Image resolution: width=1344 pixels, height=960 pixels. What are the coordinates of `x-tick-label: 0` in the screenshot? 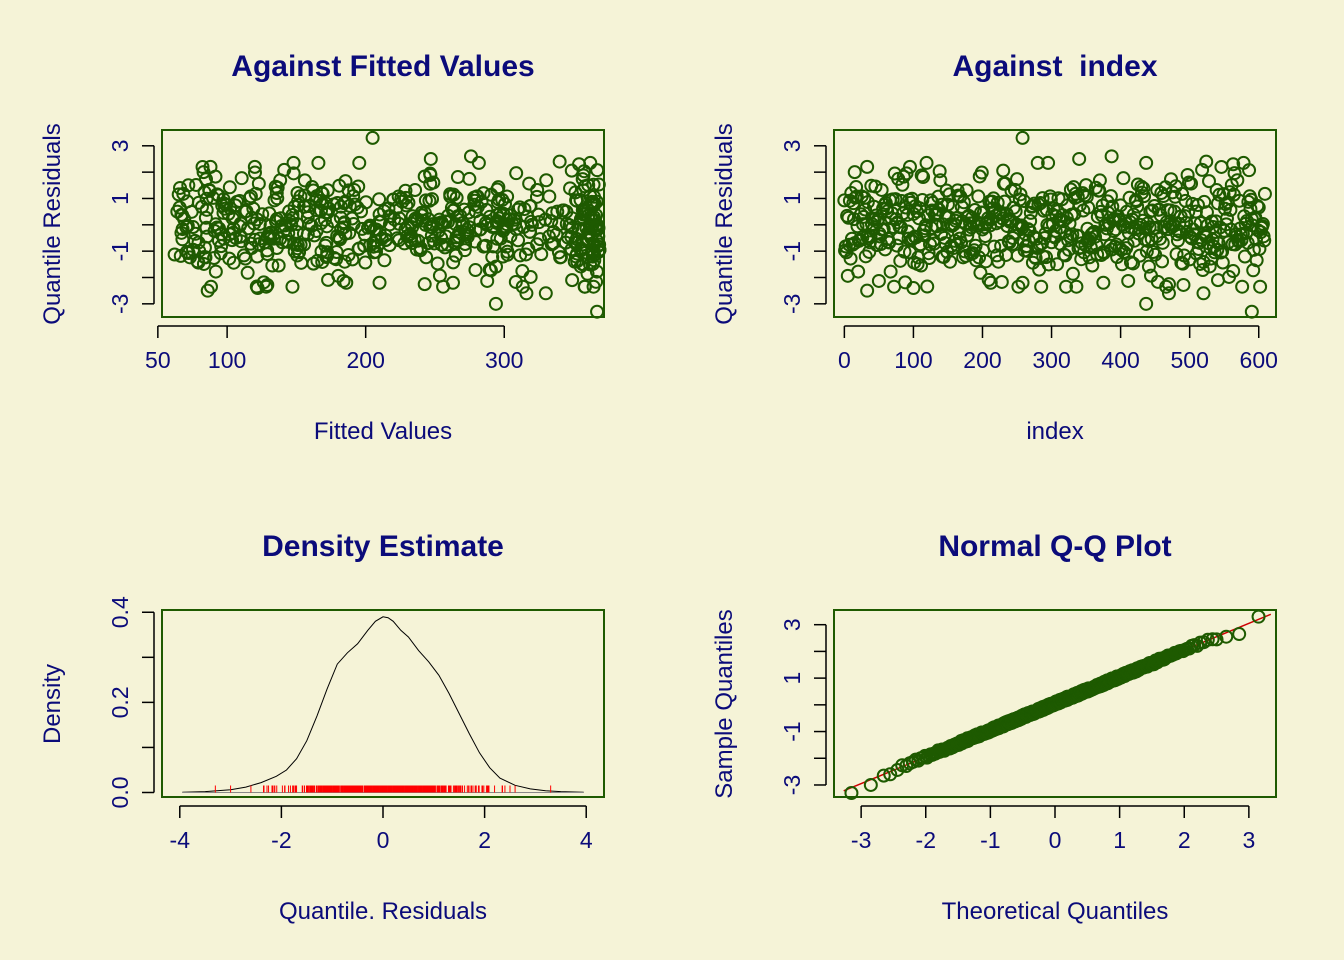 It's located at (383, 840).